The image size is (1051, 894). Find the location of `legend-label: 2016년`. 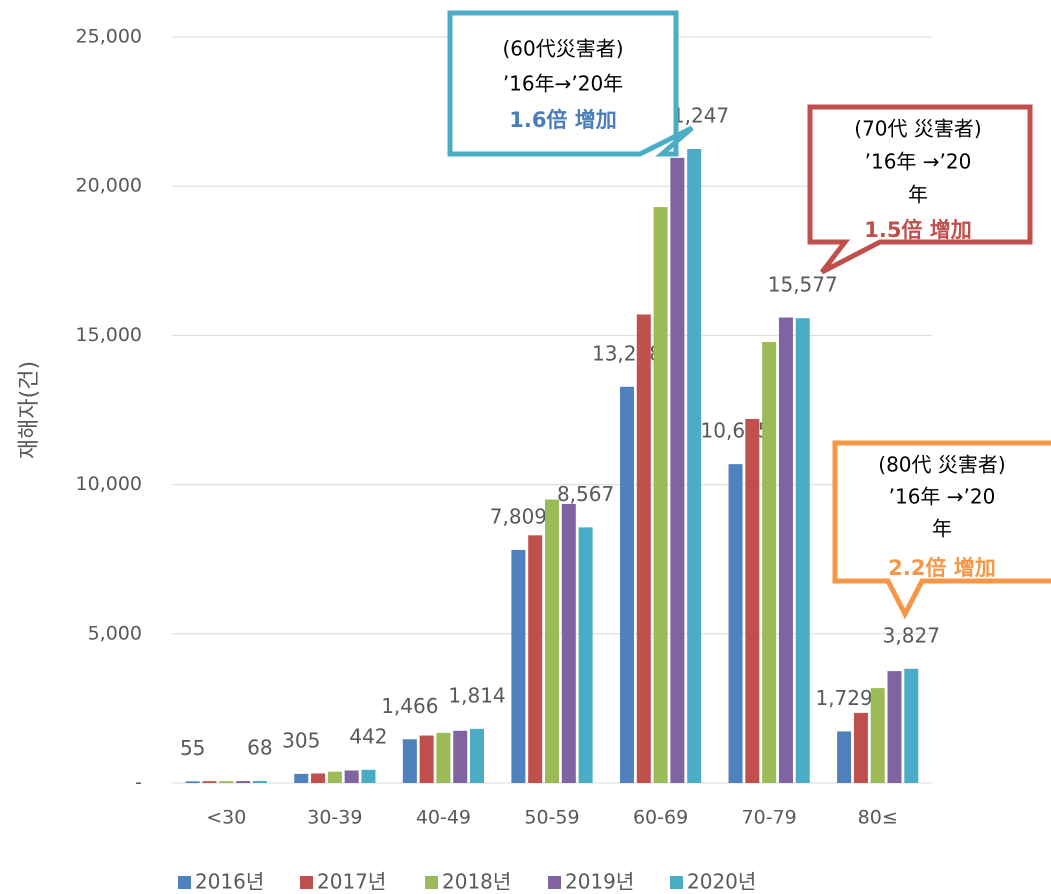

legend-label: 2016년 is located at coordinates (229, 882).